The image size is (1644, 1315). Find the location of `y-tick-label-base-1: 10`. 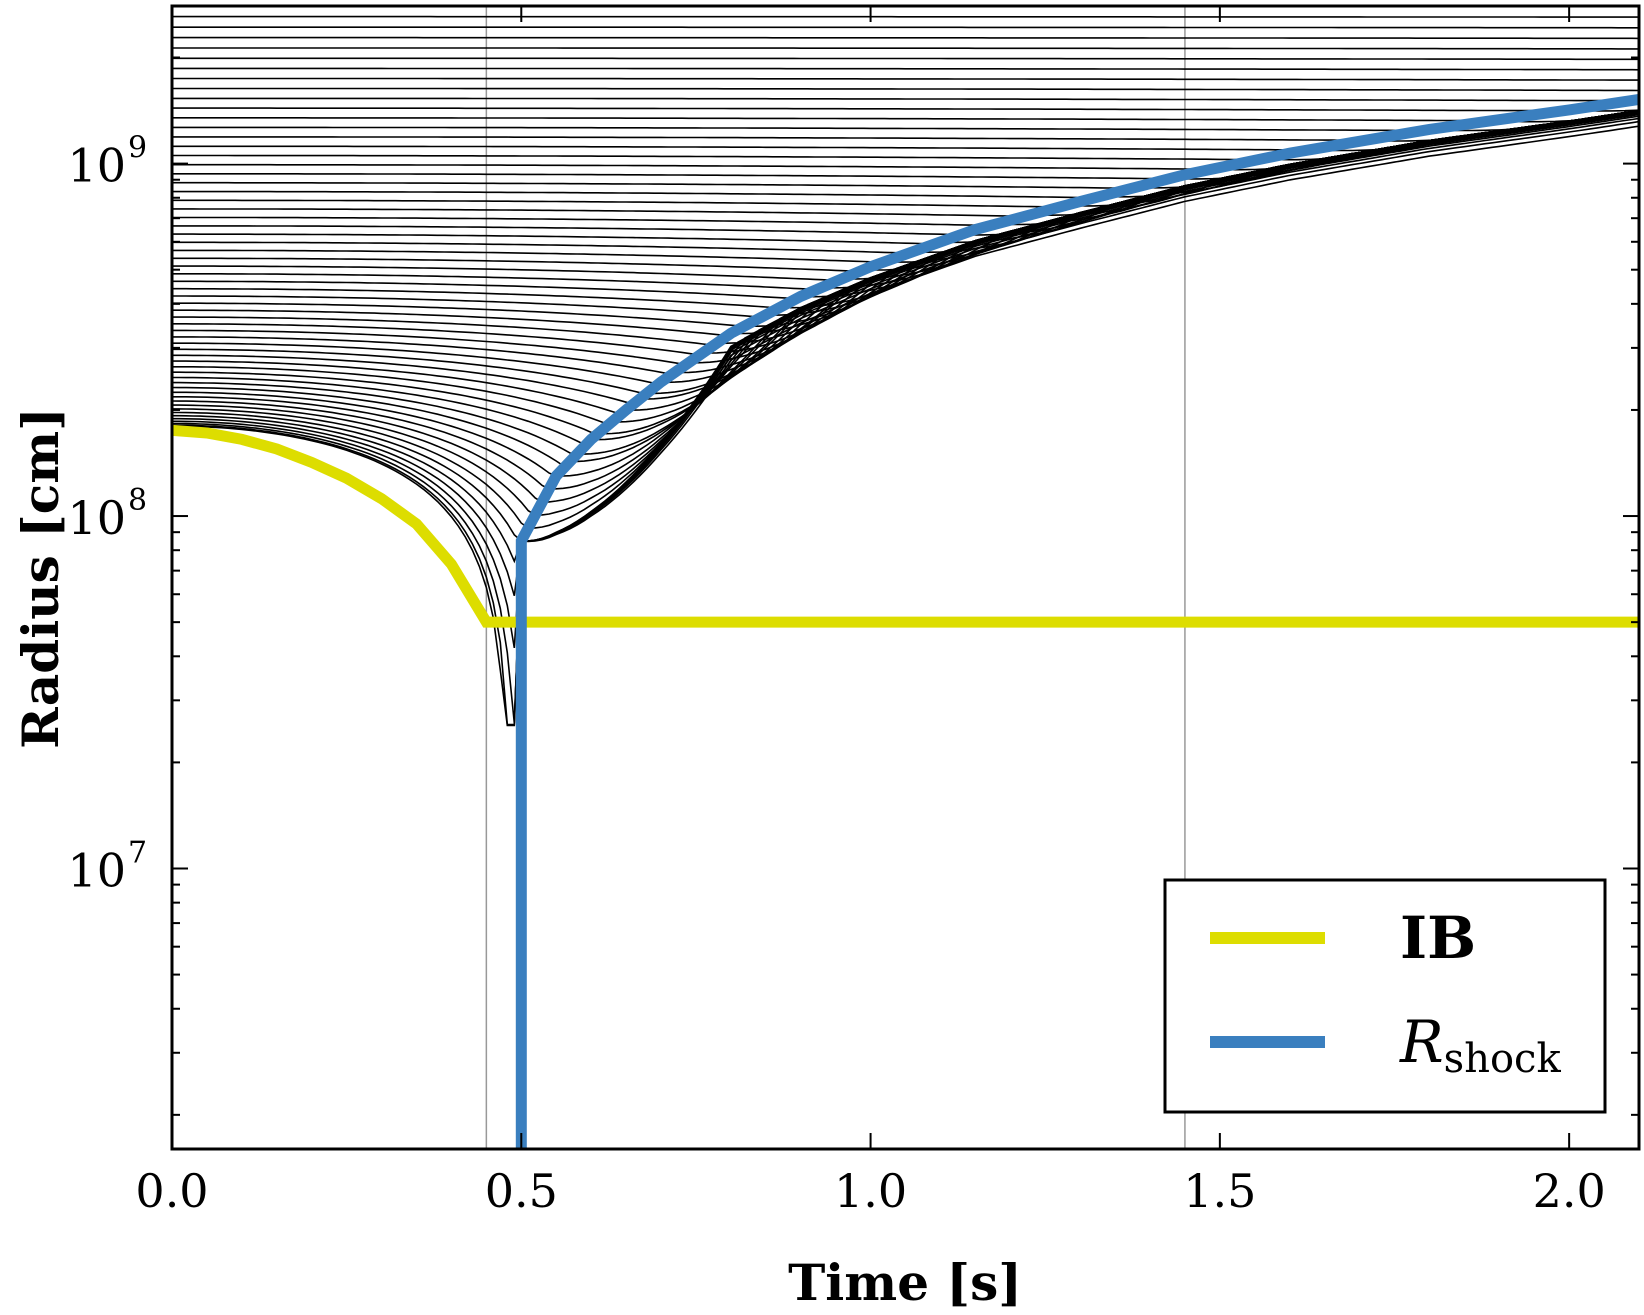

y-tick-label-base-1: 10 is located at coordinates (96, 518).